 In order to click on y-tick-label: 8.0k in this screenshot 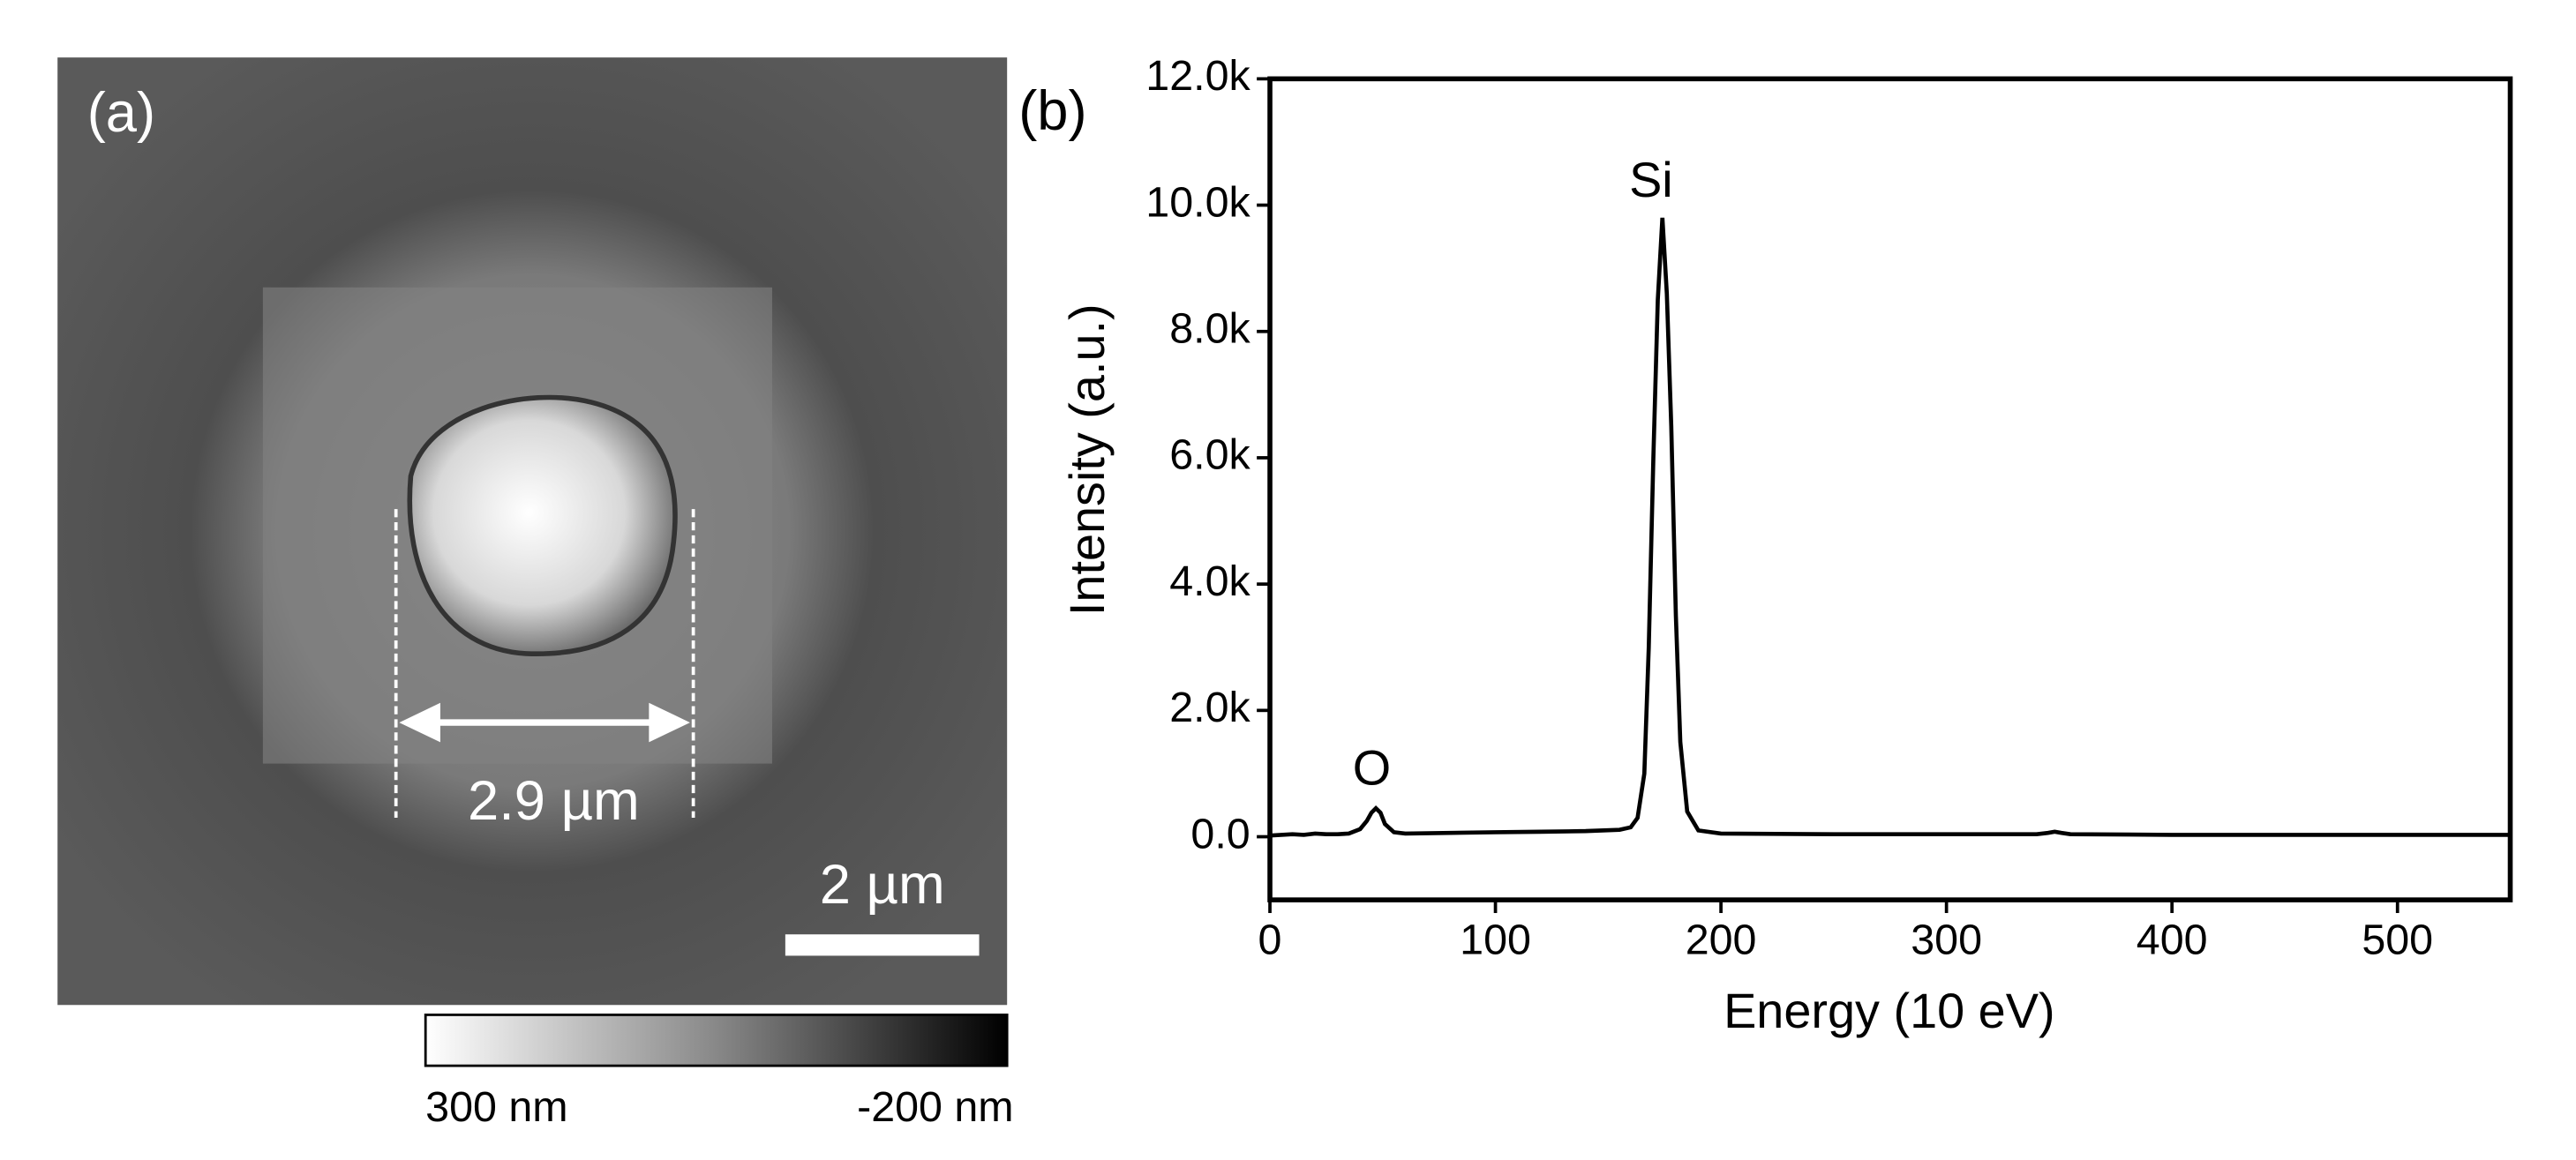, I will do `click(1209, 329)`.